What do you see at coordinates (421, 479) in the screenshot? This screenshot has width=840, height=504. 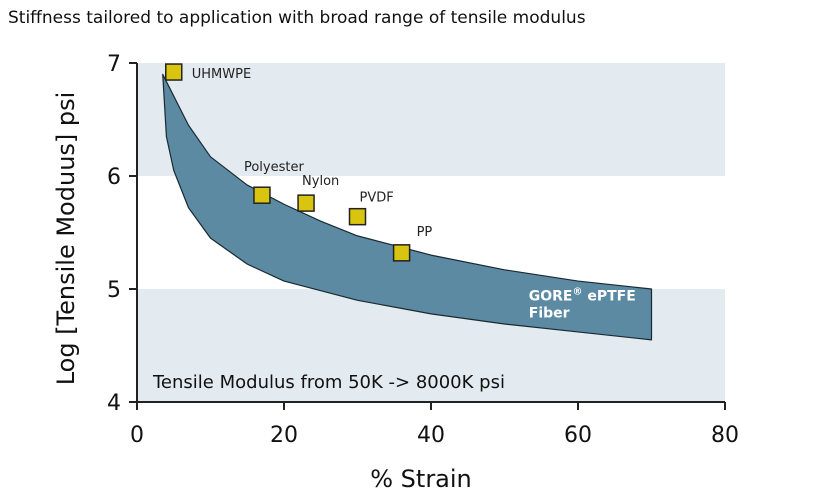 I see `x-axis-label: % Strain` at bounding box center [421, 479].